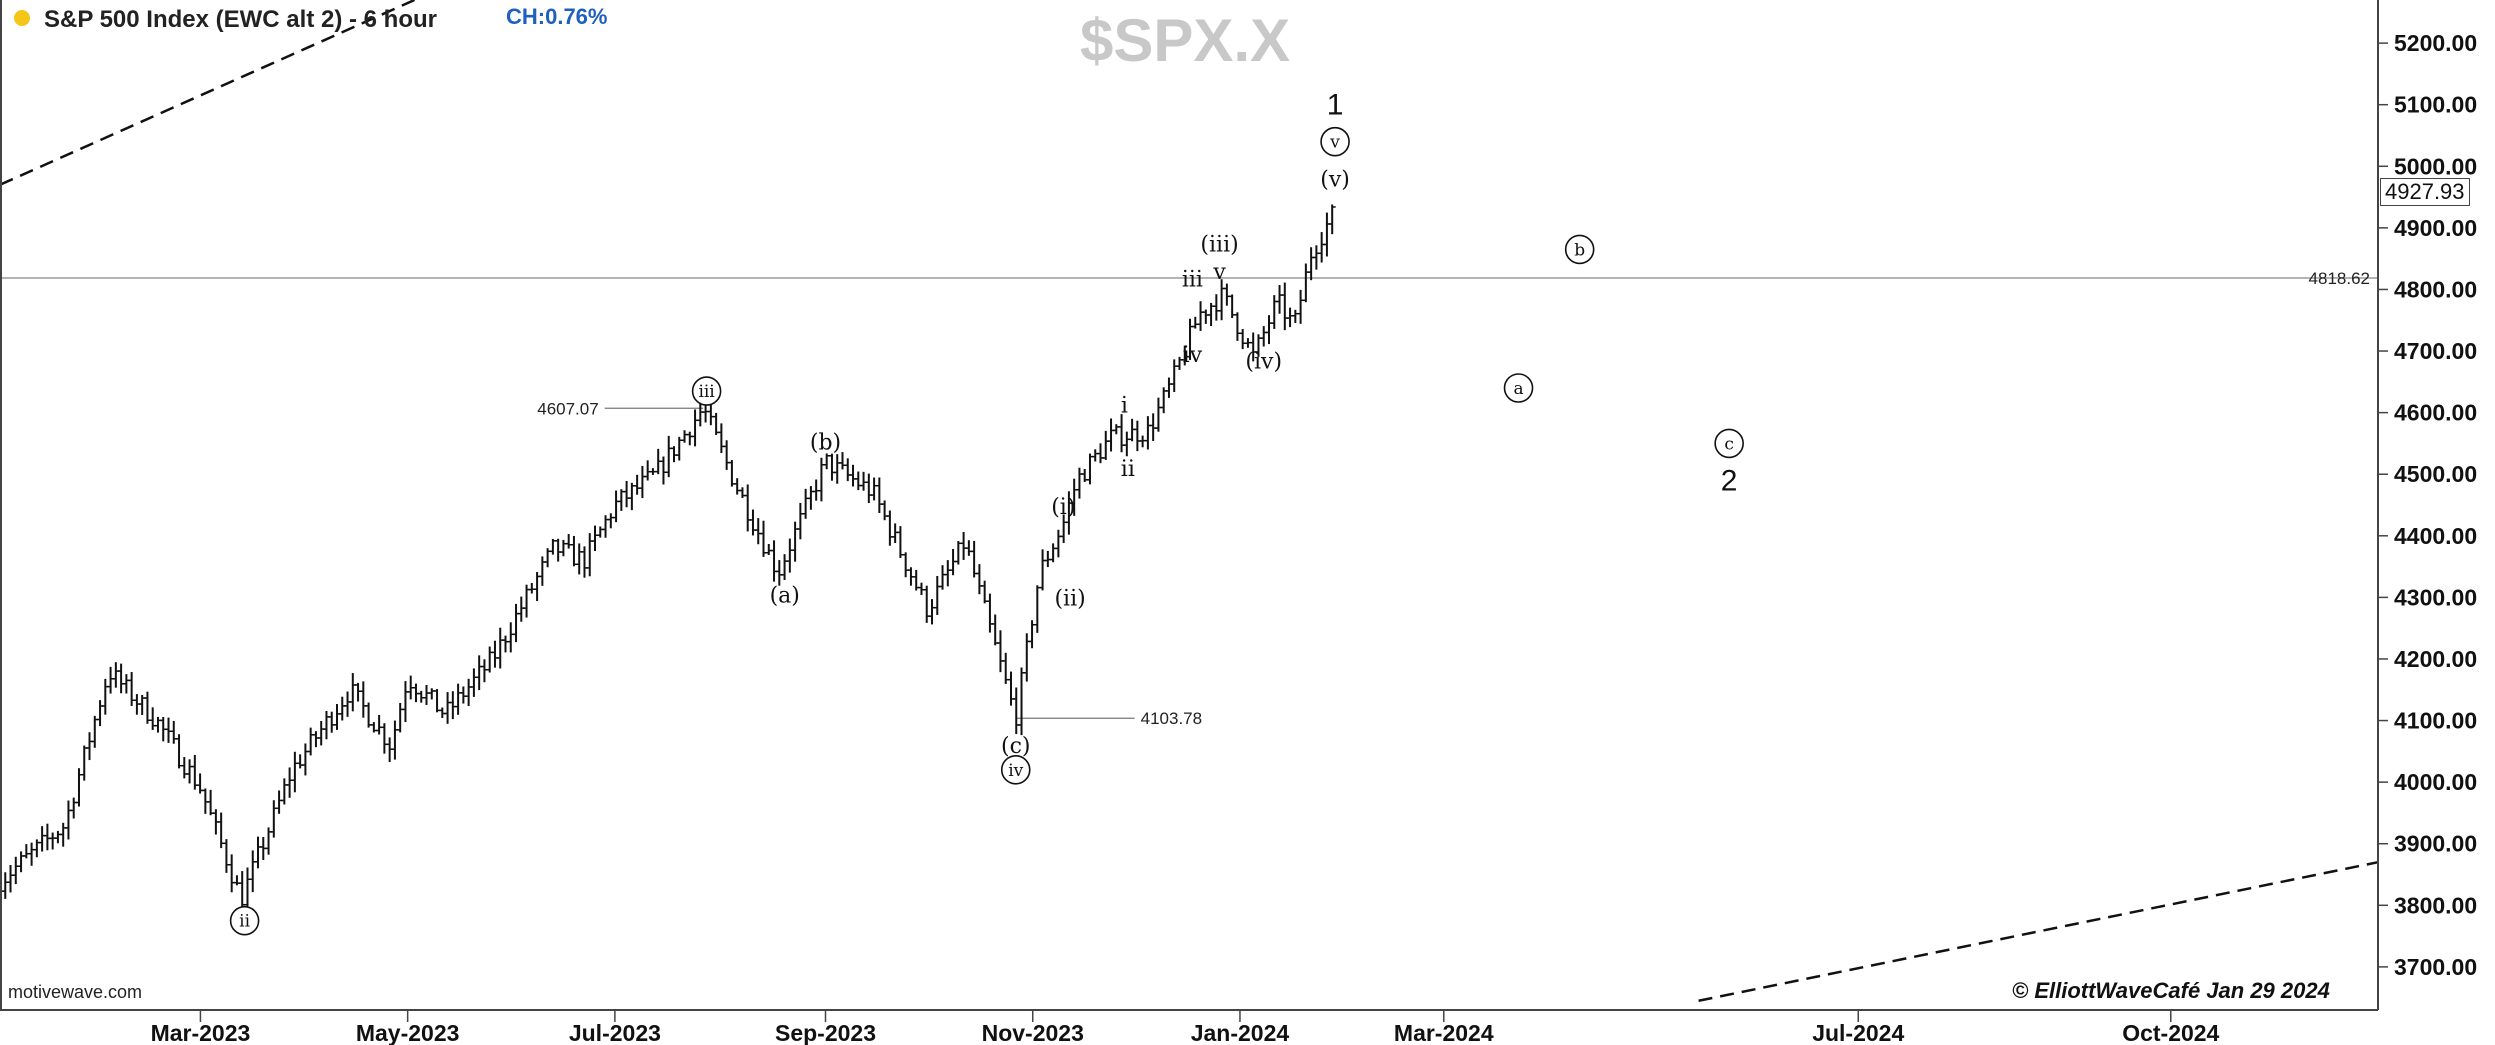  What do you see at coordinates (2435, 413) in the screenshot?
I see `y-tick-label: 4600.00` at bounding box center [2435, 413].